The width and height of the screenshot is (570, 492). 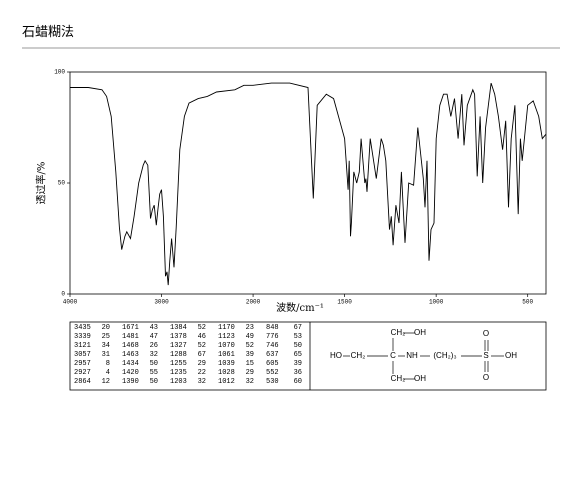 I want to click on structure-label: C, so click(x=393, y=355).